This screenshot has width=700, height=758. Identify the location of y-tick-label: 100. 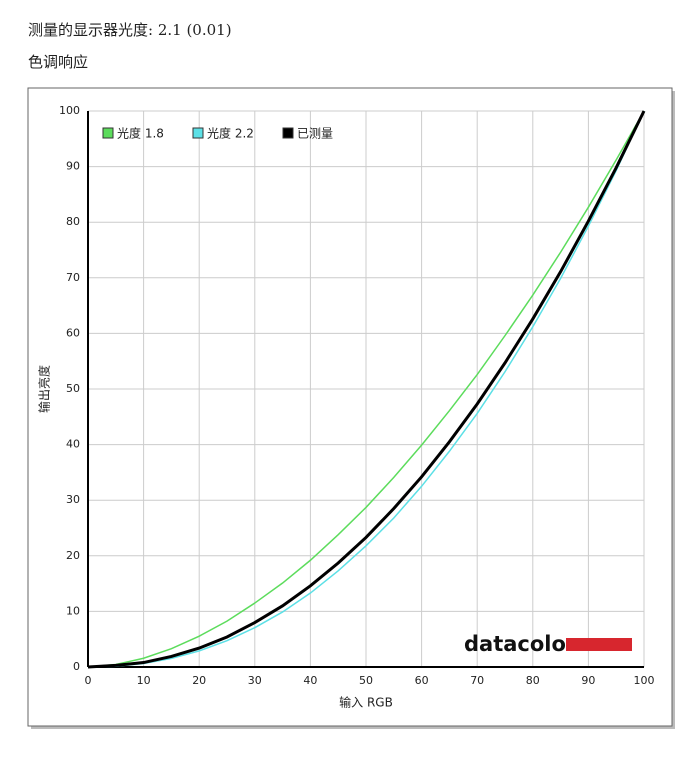
(69, 110).